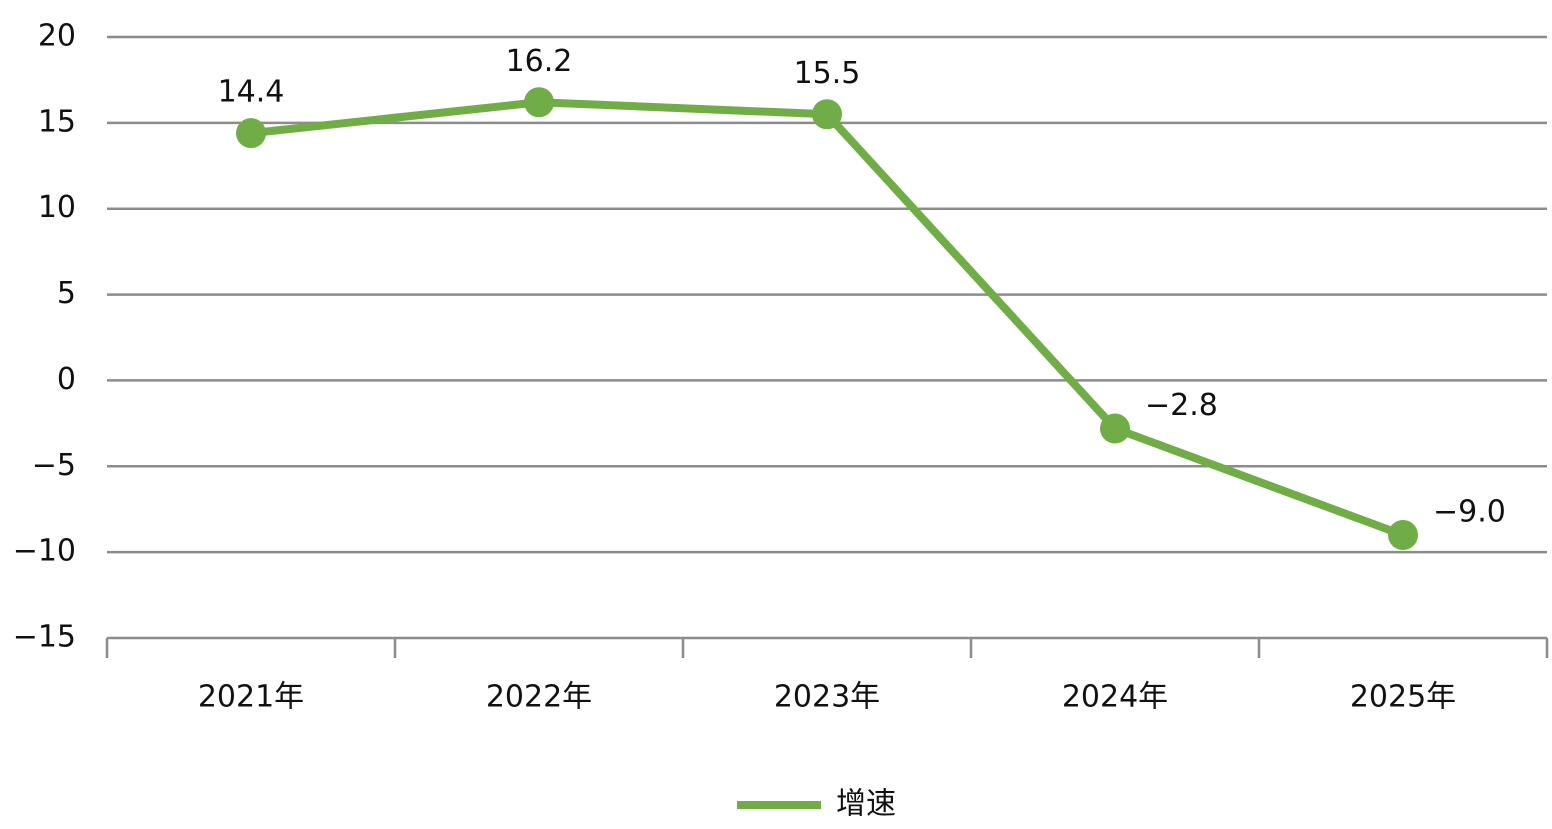 This screenshot has height=829, width=1552. I want to click on data-label: −2.8, so click(1181, 405).